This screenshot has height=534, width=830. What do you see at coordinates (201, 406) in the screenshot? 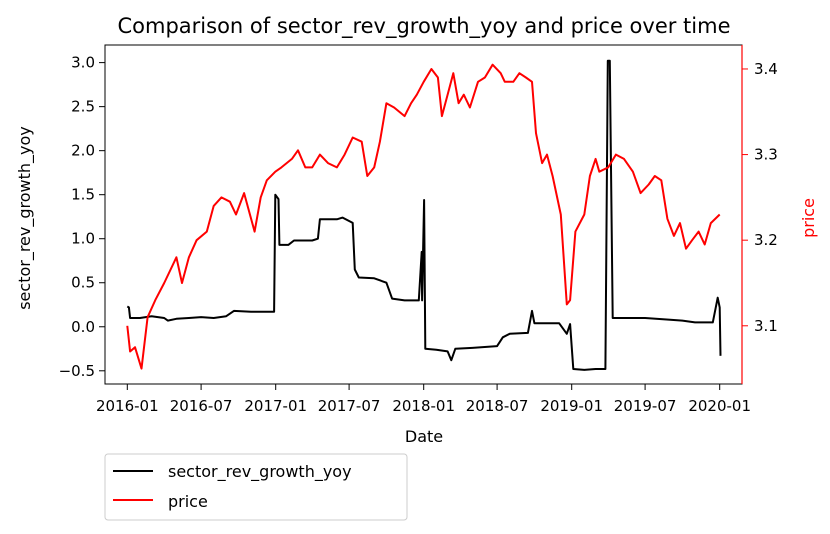
I see `x-tick-label: 2016-07` at bounding box center [201, 406].